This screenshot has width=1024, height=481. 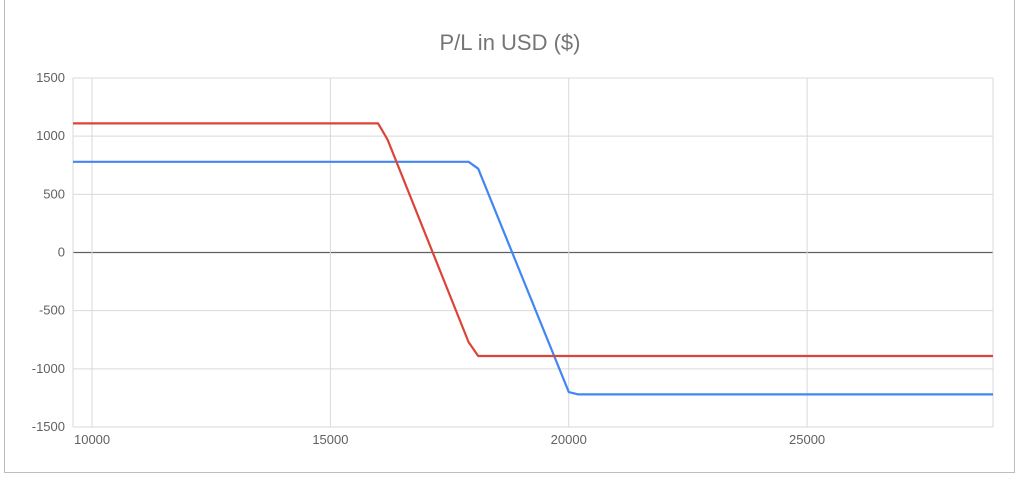 I want to click on y-axis-ticks: -1500 -1000 -500 0 500 1000 1500, so click(x=48, y=252).